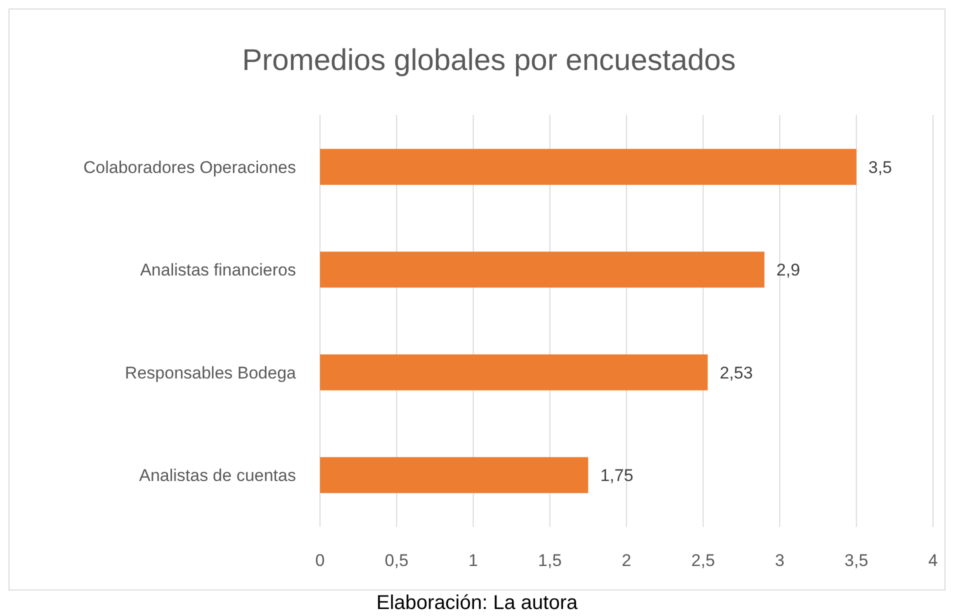  What do you see at coordinates (856, 560) in the screenshot?
I see `x-tick-label: 3,5` at bounding box center [856, 560].